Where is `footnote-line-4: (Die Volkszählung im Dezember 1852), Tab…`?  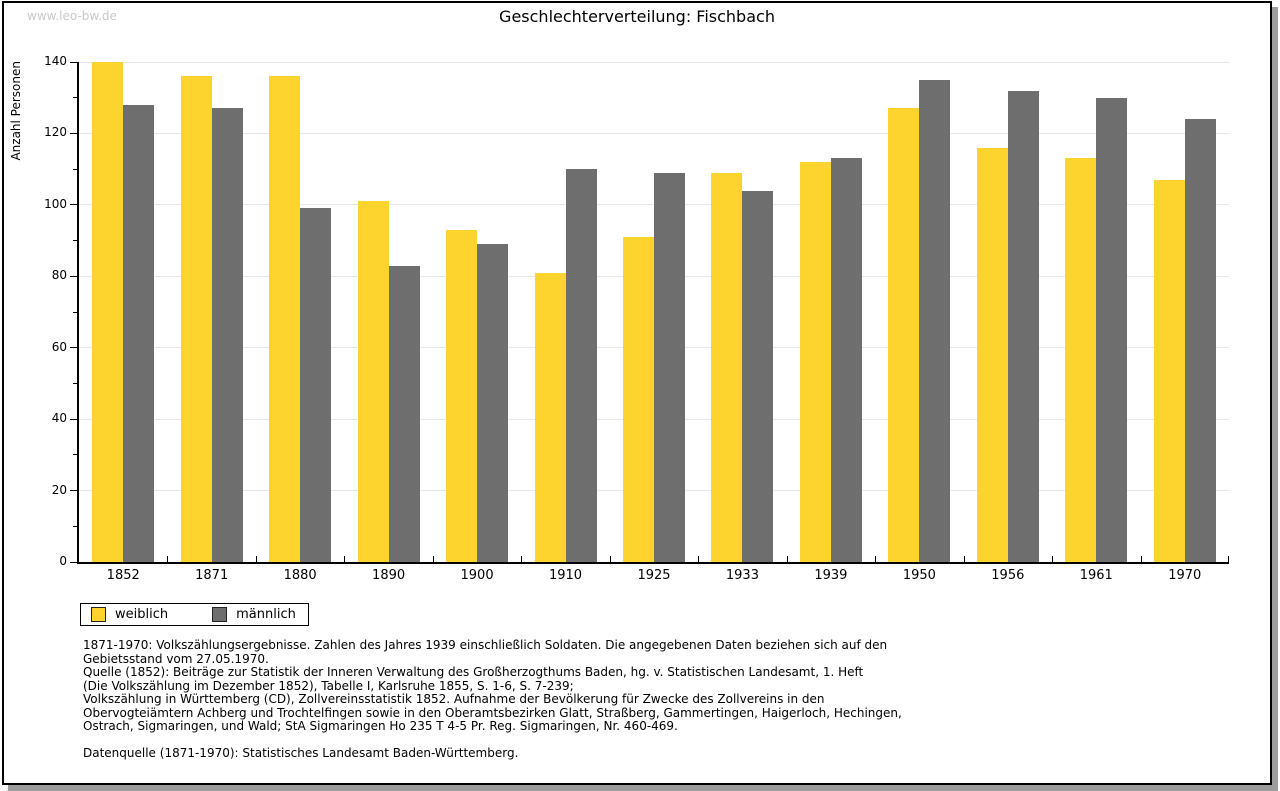
footnote-line-4: (Die Volkszählung im Dezember 1852), Tab… is located at coordinates (328, 685).